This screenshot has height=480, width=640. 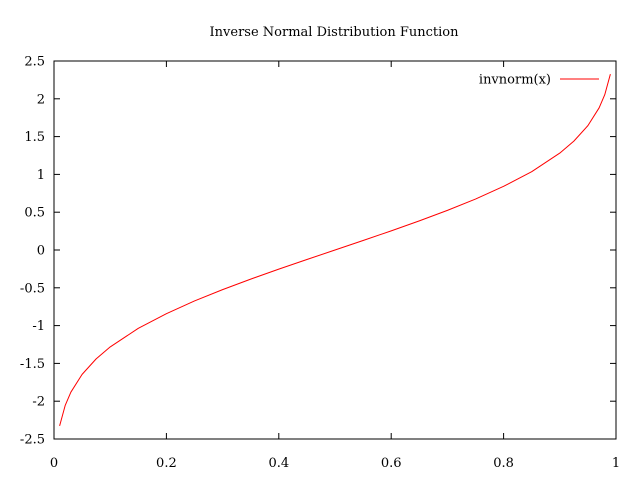 I want to click on y-tick-label: -2.5, so click(x=32, y=440).